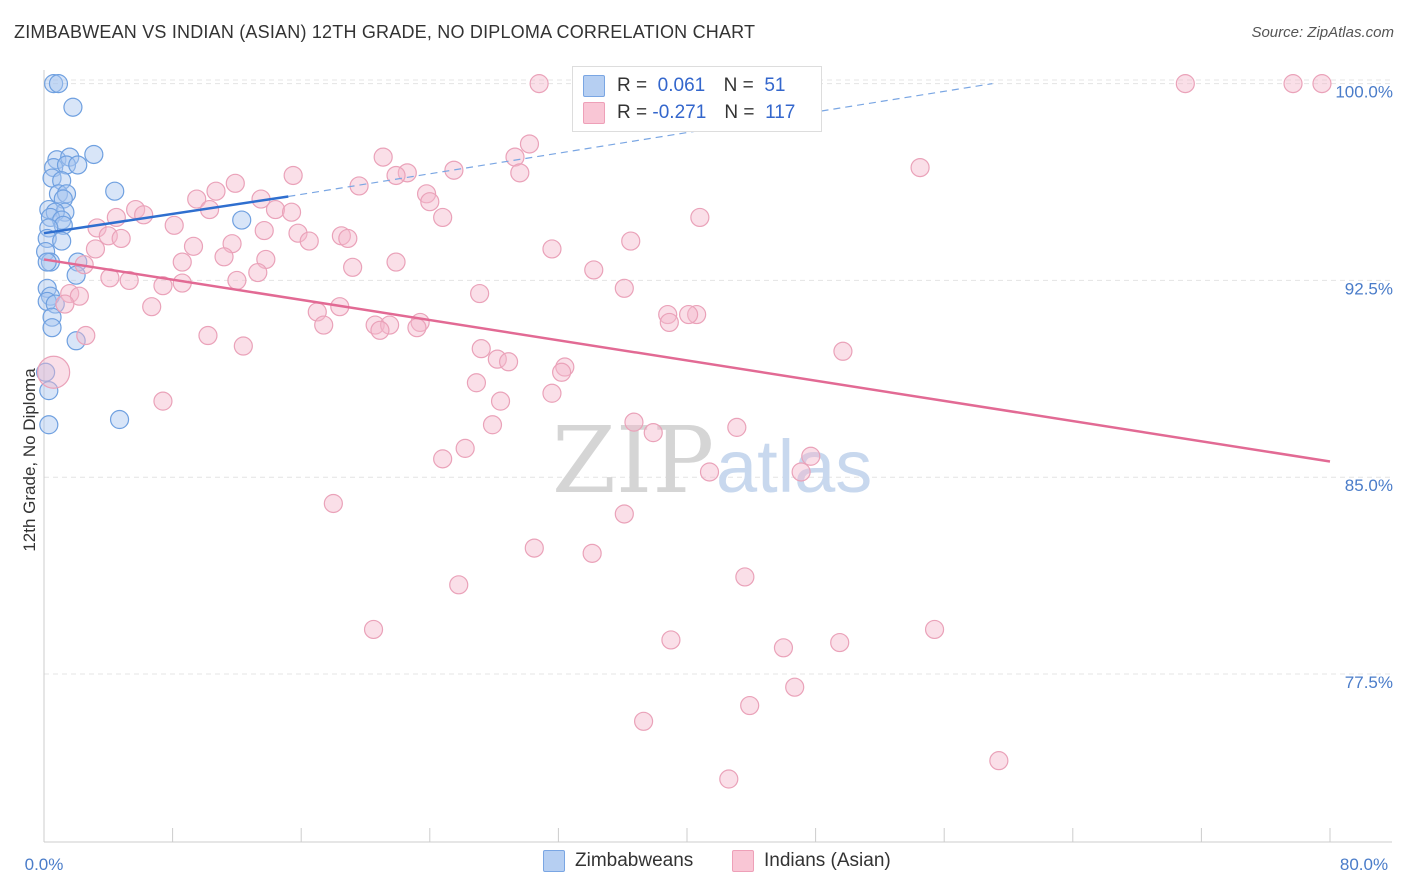 The width and height of the screenshot is (1406, 892). Describe the element at coordinates (166, 215) in the screenshot. I see `trend-line-zimbabweans` at that location.